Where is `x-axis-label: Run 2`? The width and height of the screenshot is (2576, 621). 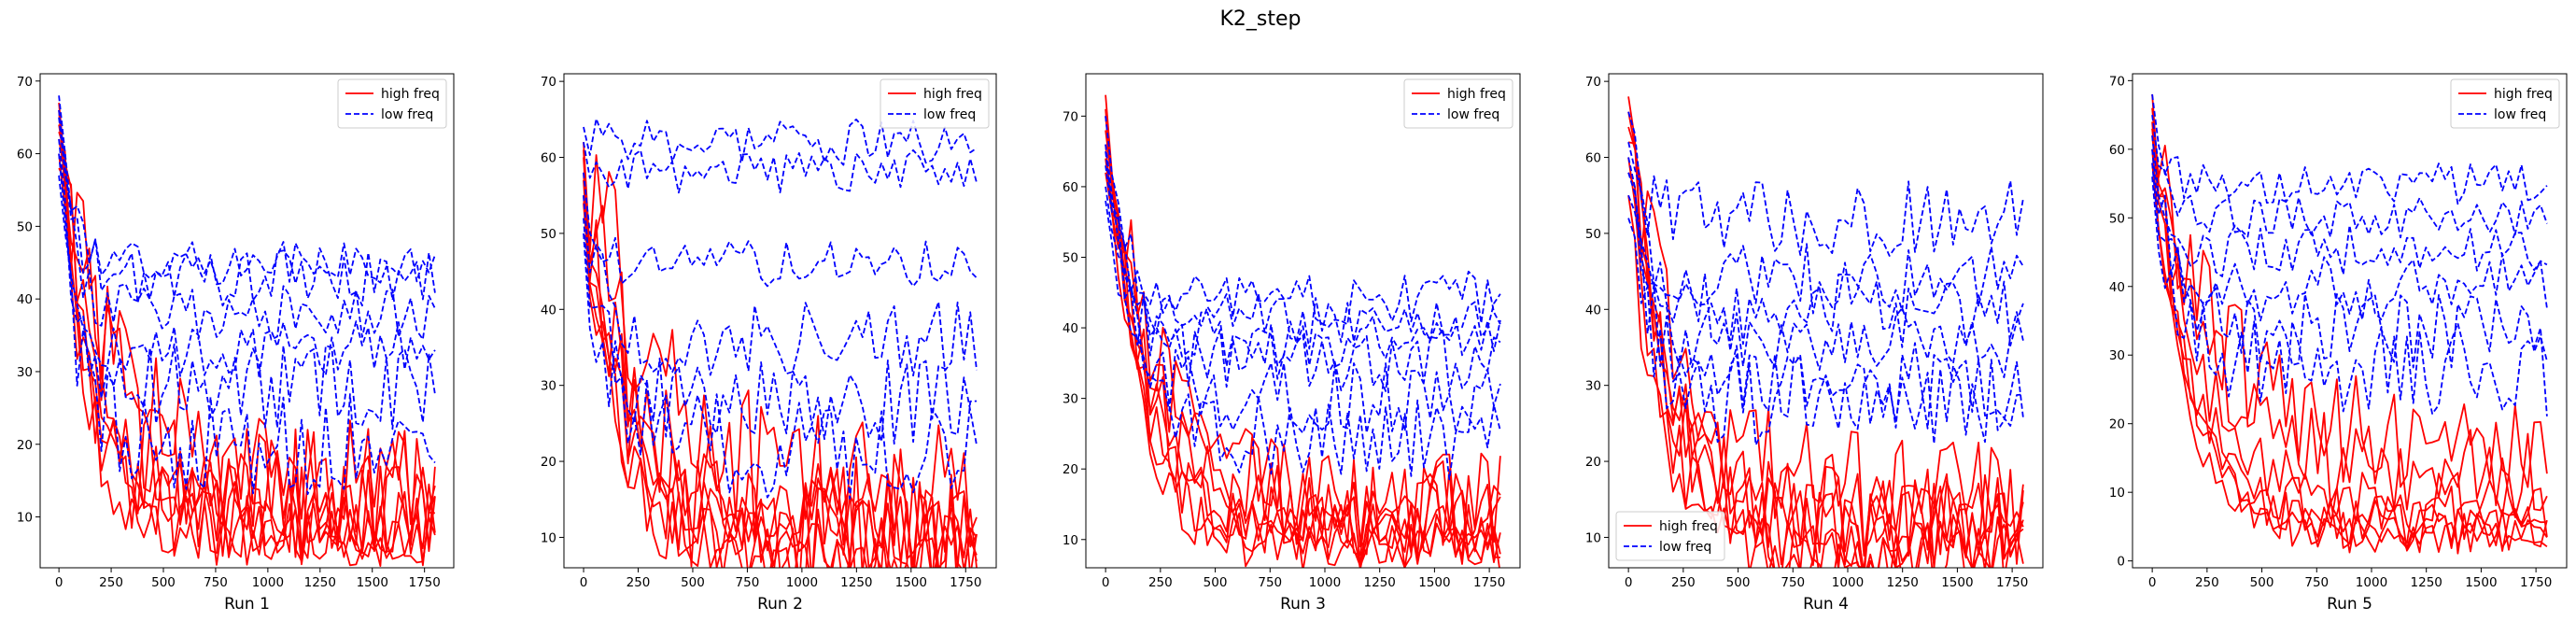 x-axis-label: Run 2 is located at coordinates (780, 605).